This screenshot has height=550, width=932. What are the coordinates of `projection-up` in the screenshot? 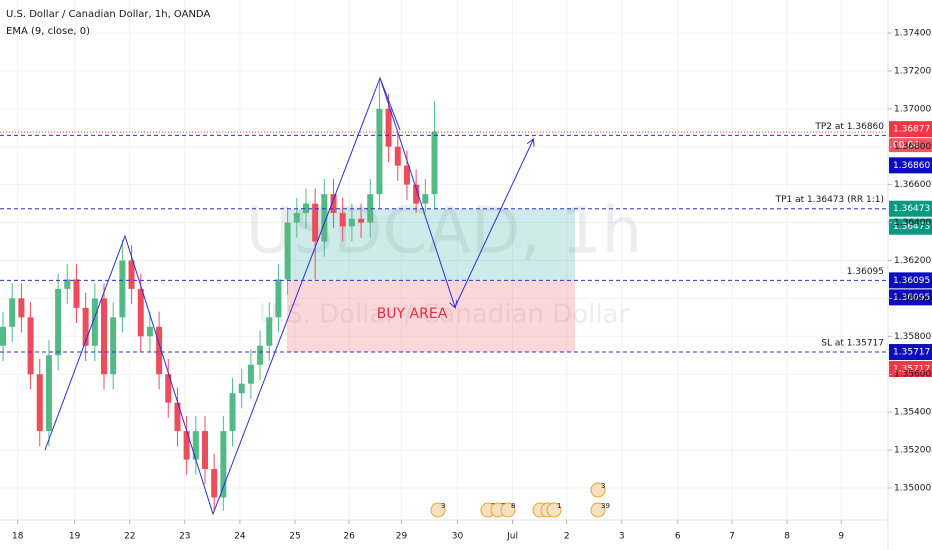 It's located at (493, 224).